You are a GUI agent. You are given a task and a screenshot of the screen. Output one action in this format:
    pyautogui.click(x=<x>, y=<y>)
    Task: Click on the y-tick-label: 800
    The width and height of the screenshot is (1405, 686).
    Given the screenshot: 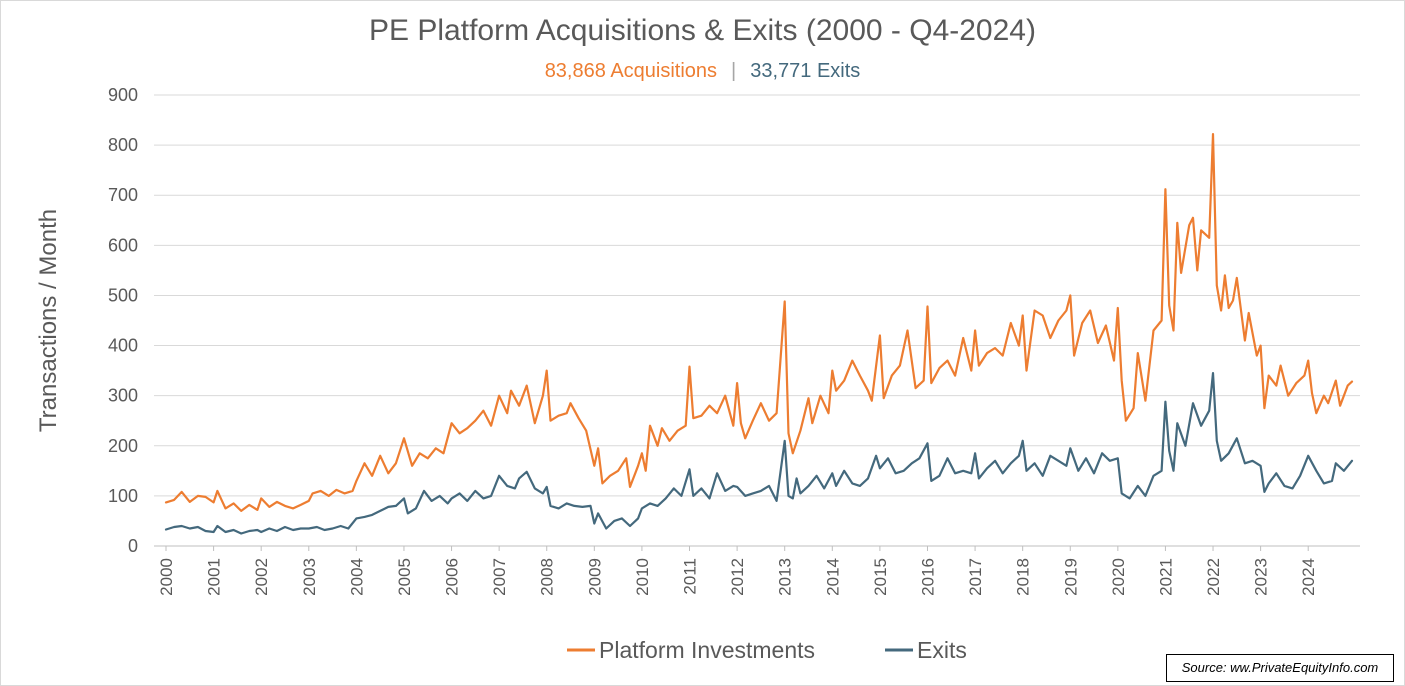 What is the action you would take?
    pyautogui.click(x=123, y=145)
    